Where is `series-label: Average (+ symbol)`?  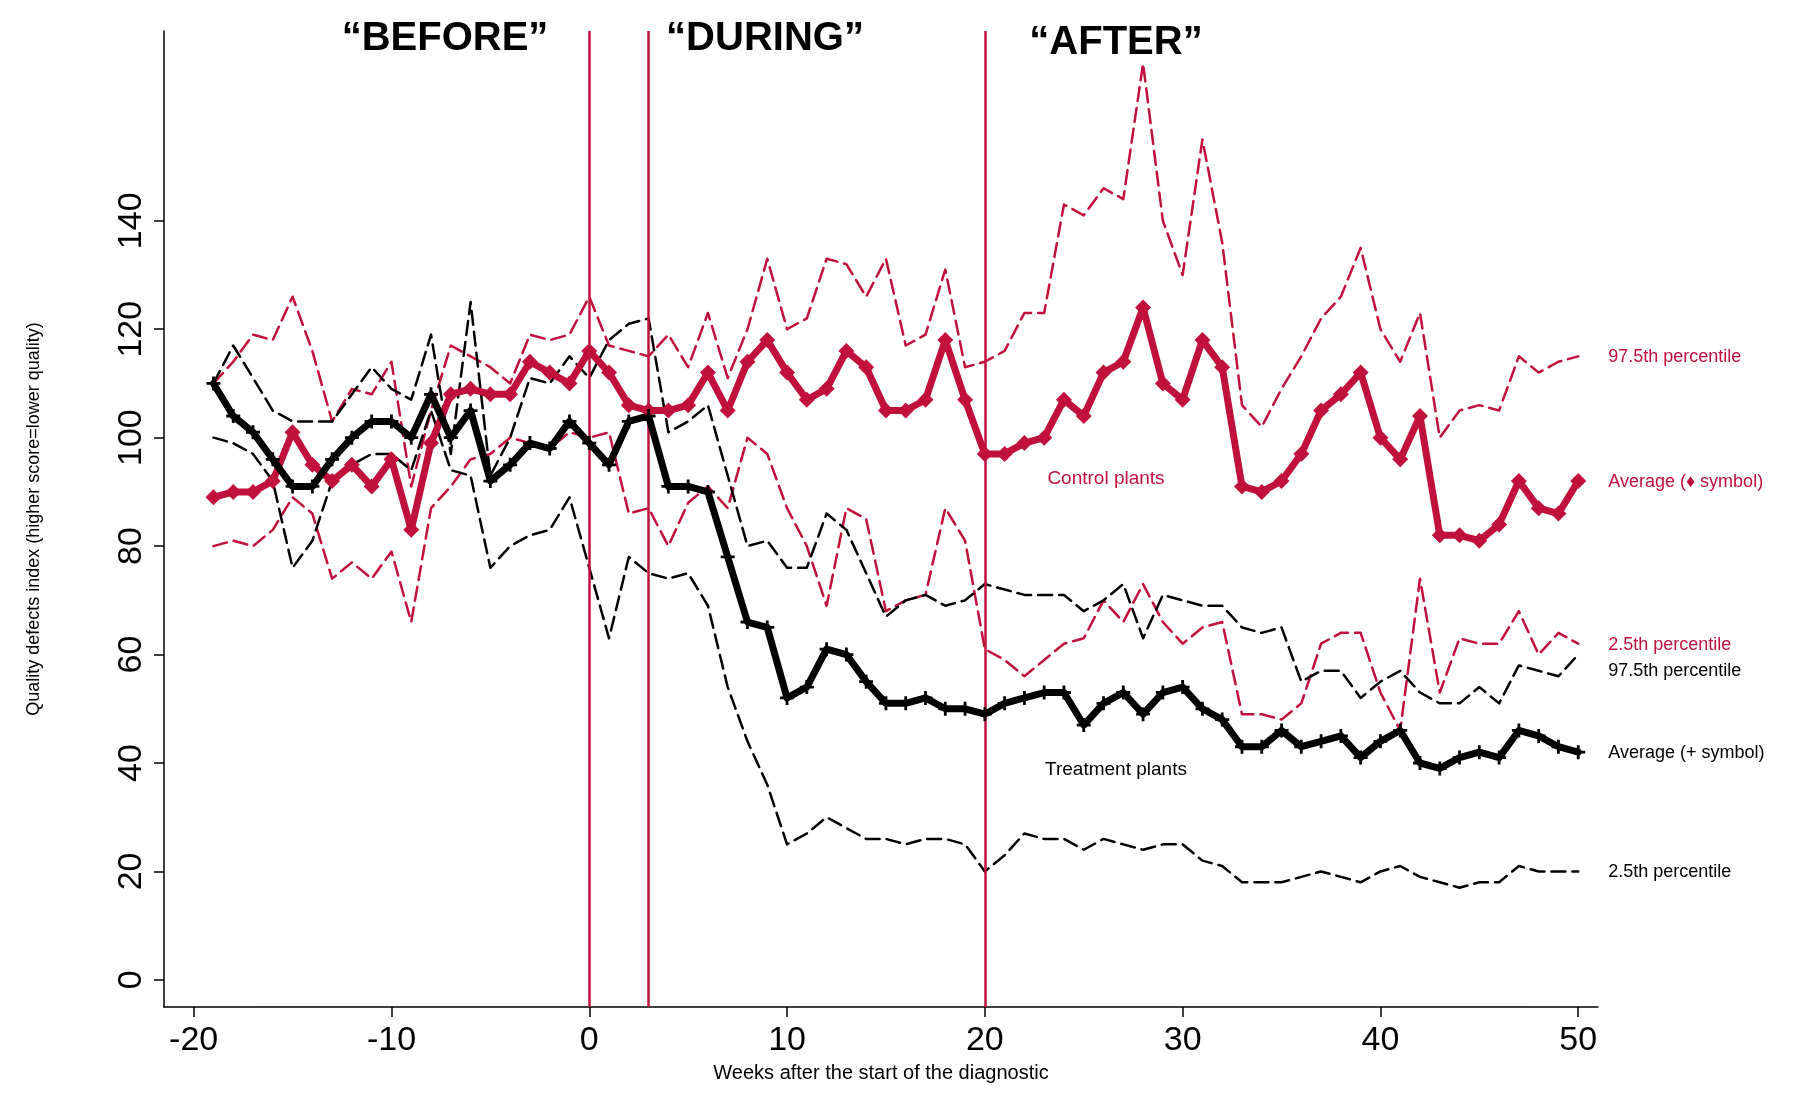 series-label: Average (+ symbol) is located at coordinates (1686, 752).